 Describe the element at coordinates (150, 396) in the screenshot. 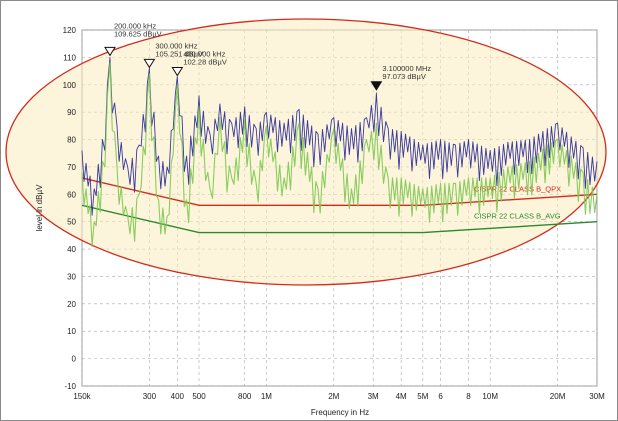

I see `x-tick-label-1: 300` at that location.